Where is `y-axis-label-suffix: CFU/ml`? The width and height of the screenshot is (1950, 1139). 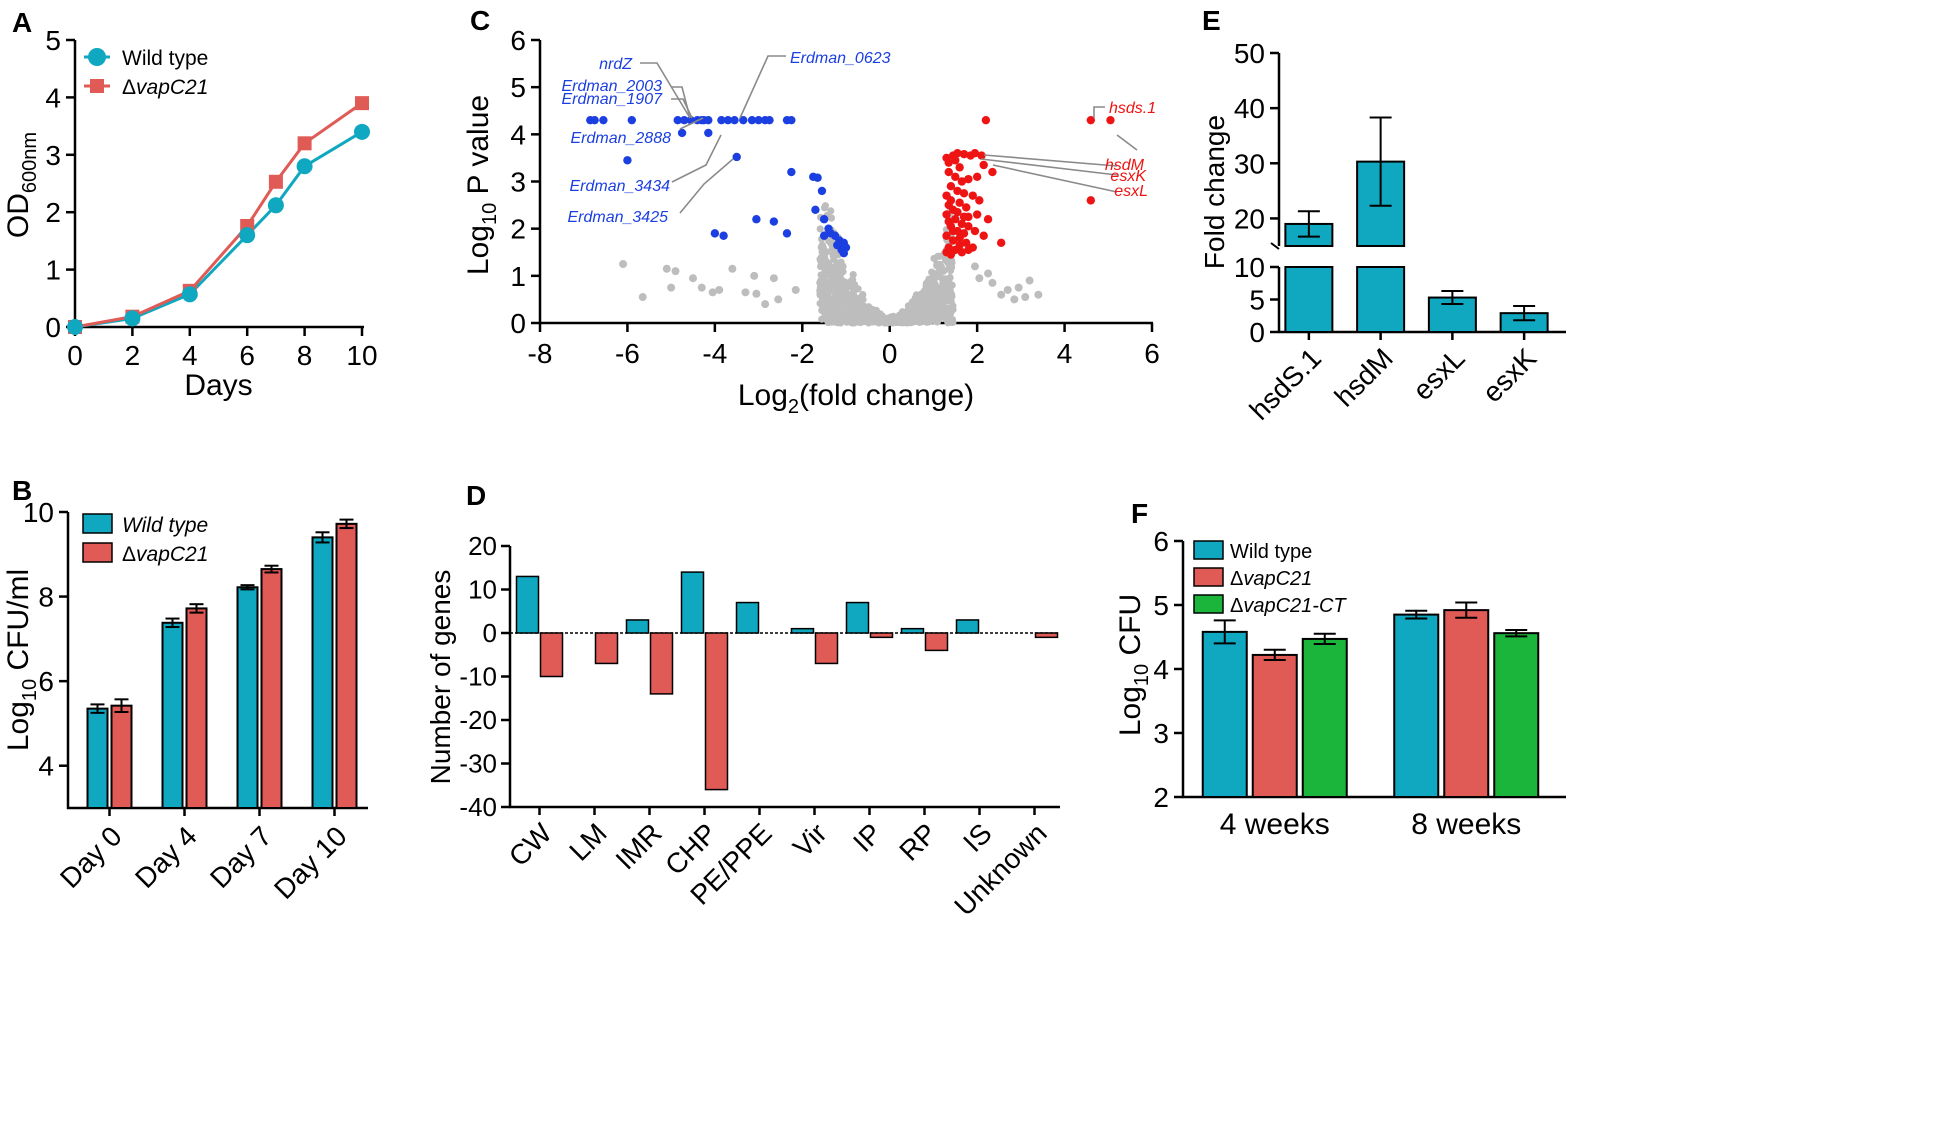 y-axis-label-suffix: CFU/ml is located at coordinates (18, 624).